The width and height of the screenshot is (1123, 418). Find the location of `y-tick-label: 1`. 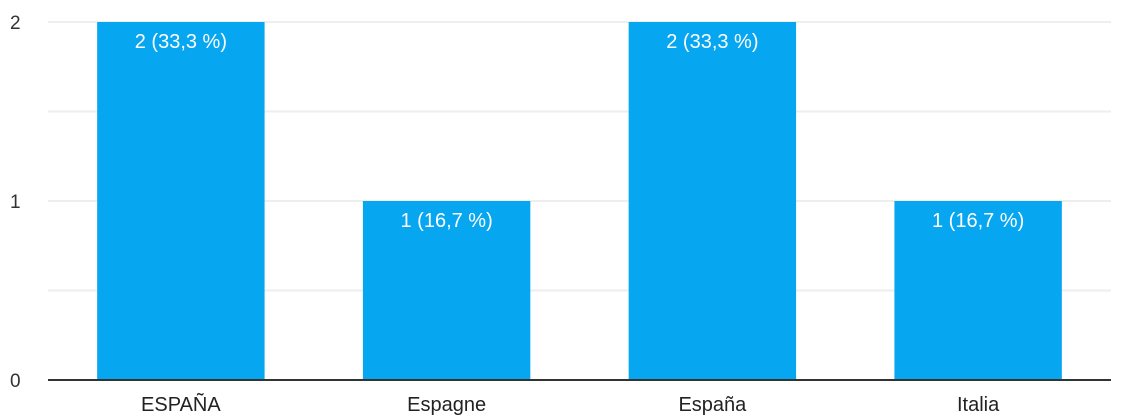

y-tick-label: 1 is located at coordinates (15, 202).